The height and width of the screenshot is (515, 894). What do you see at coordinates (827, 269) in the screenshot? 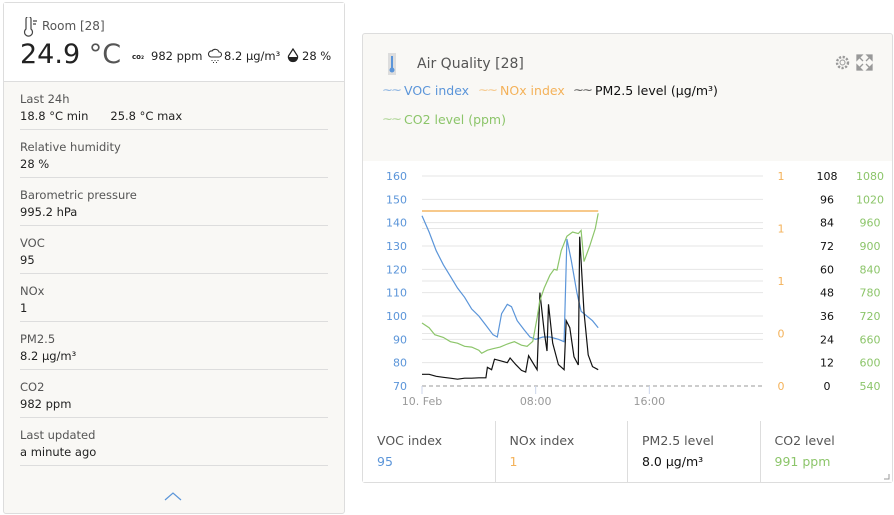
I see `pm25-axis-tick: 60` at bounding box center [827, 269].